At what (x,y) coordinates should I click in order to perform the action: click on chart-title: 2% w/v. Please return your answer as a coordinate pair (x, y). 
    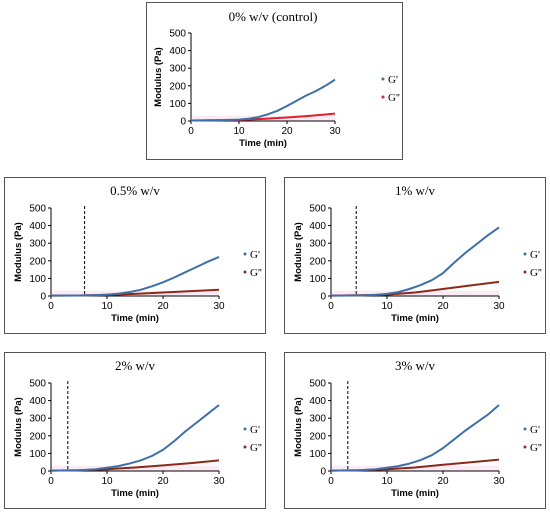
    Looking at the image, I should click on (135, 365).